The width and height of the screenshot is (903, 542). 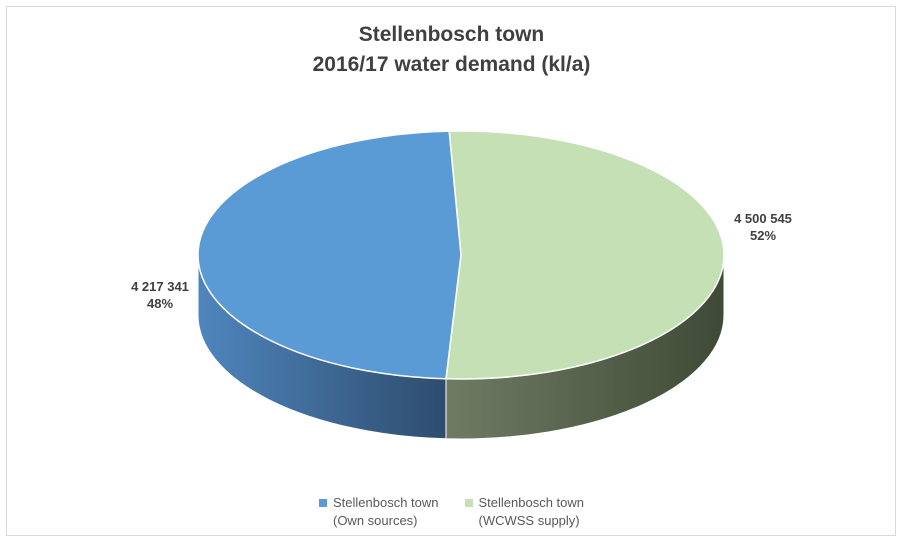 What do you see at coordinates (529, 520) in the screenshot?
I see `legend-label-wcwss-supply-line-2: (WCWSS supply)` at bounding box center [529, 520].